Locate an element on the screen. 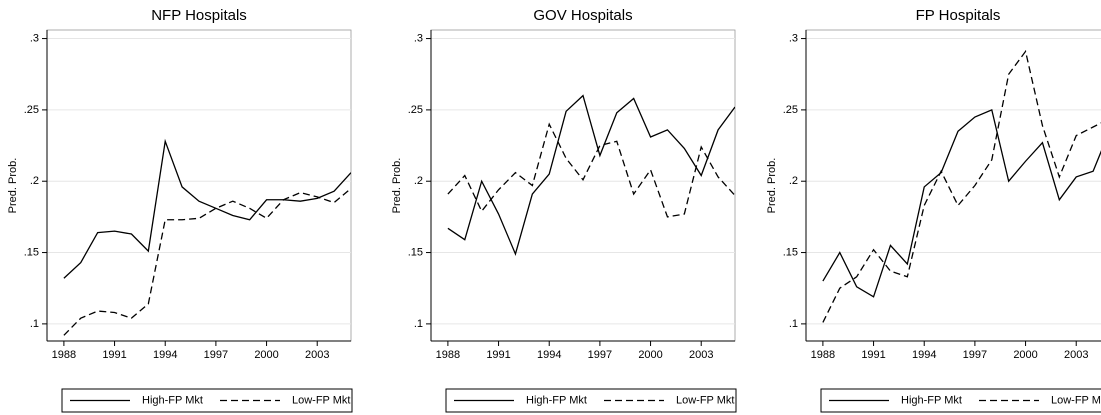 The width and height of the screenshot is (1101, 415). panel-title: FP Hospitals is located at coordinates (958, 15).